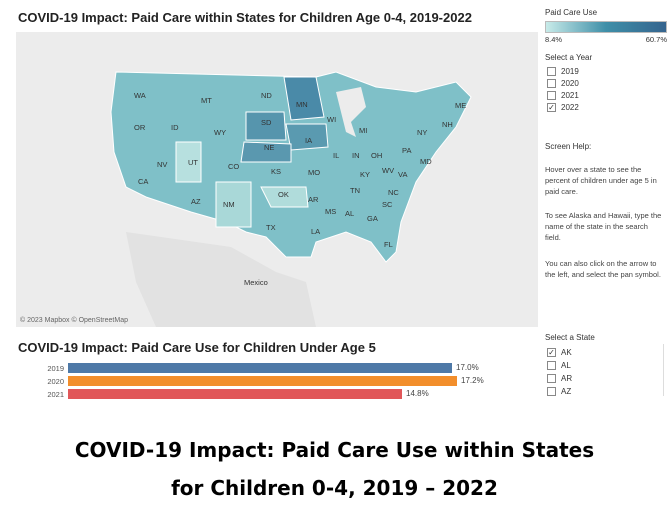 The height and width of the screenshot is (515, 669). Describe the element at coordinates (235, 394) in the screenshot. I see `bar-2021` at that location.